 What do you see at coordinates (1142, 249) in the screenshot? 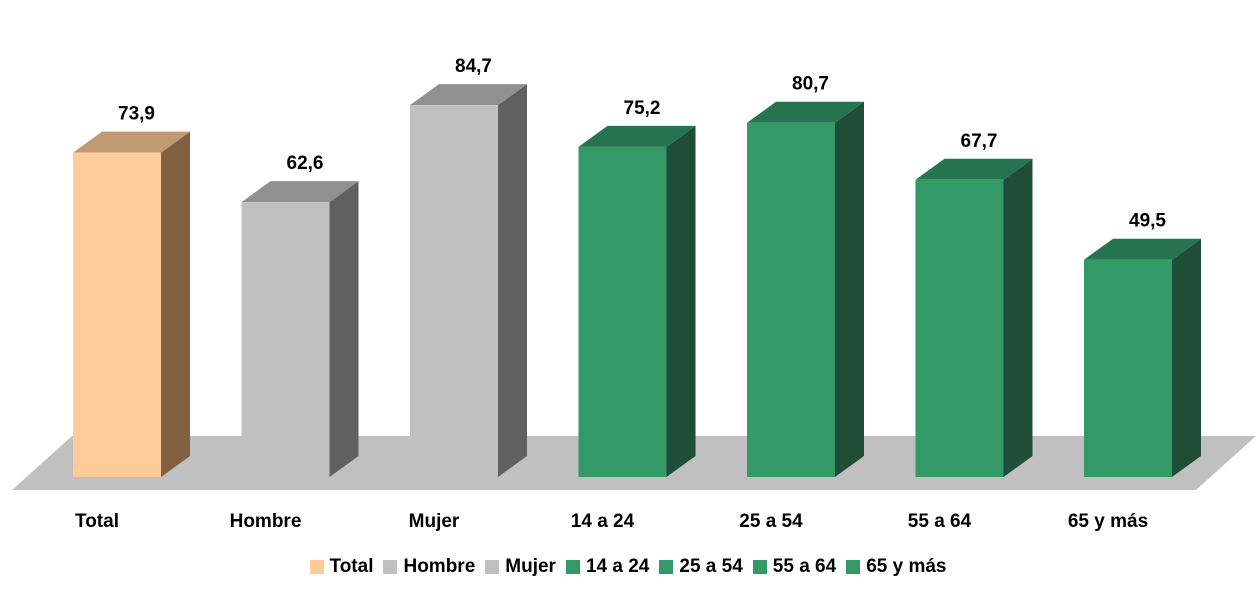
I see `bar-top-65-y-mas` at bounding box center [1142, 249].